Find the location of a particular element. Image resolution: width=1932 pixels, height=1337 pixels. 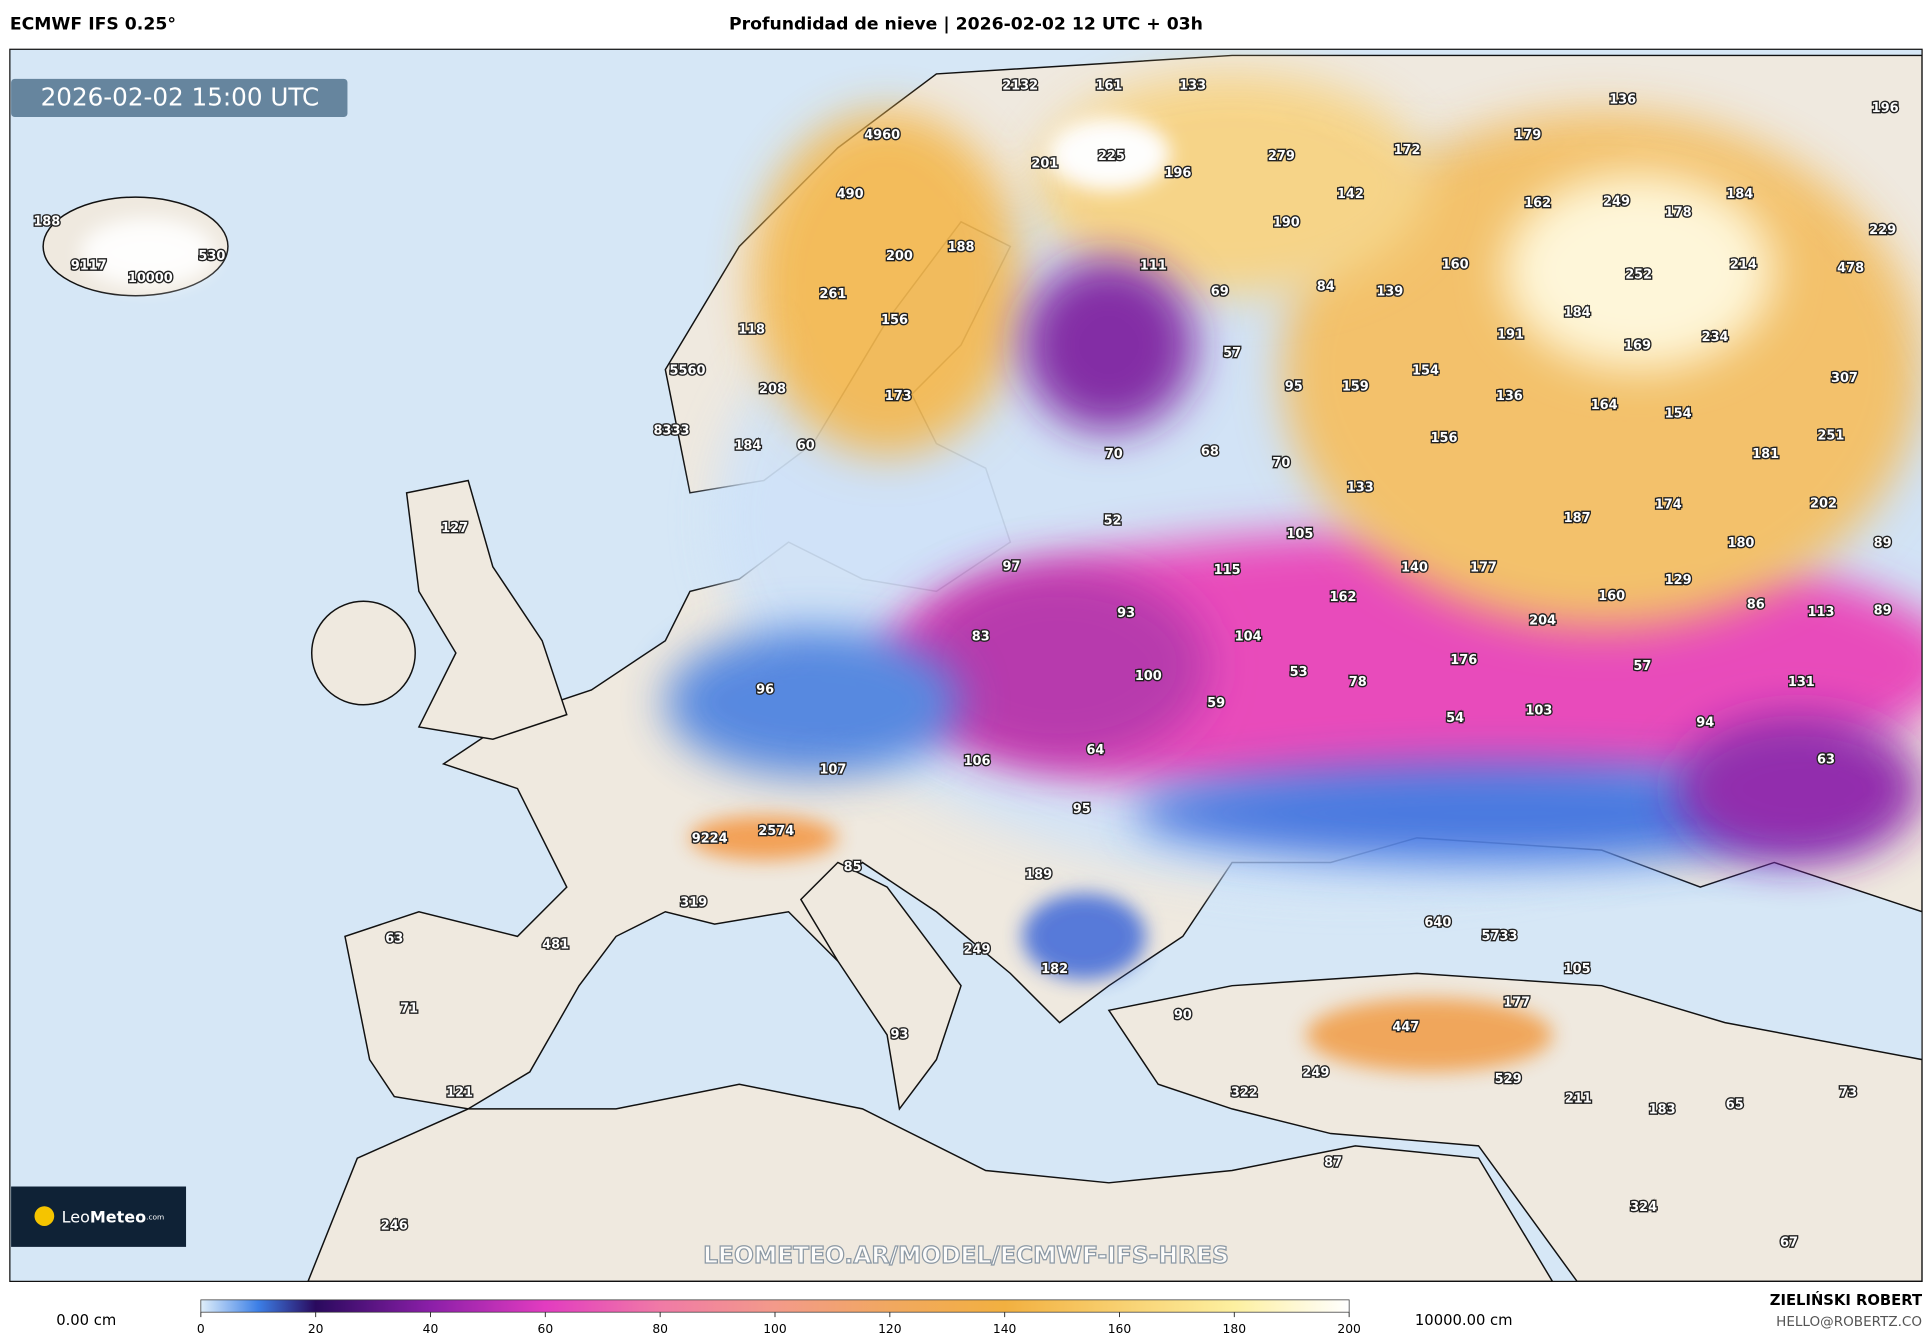

snow-depth-label: 182 is located at coordinates (1054, 969).